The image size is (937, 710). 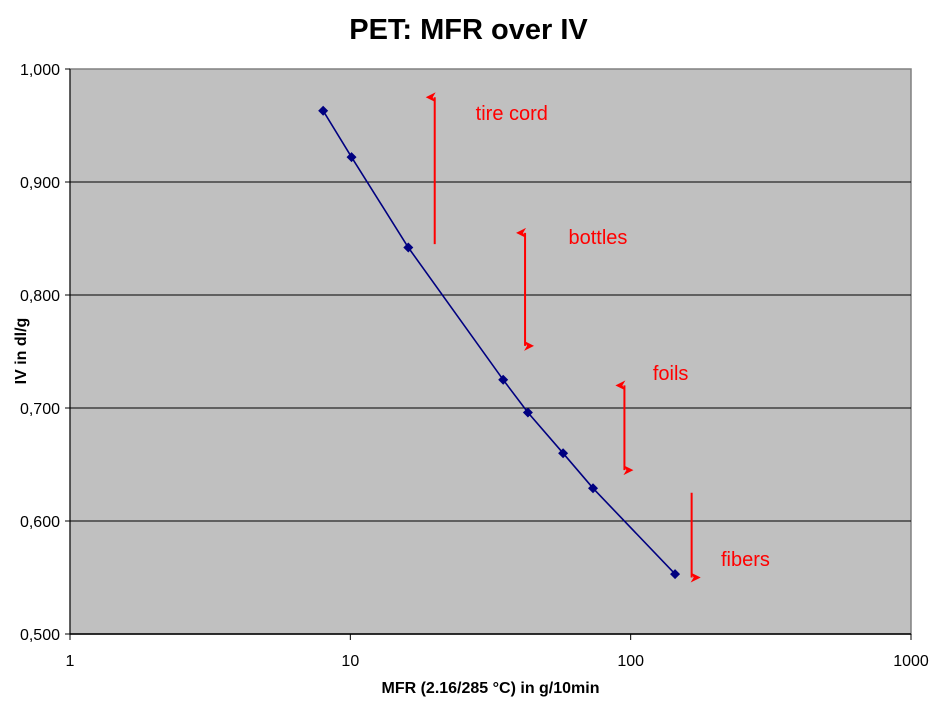 What do you see at coordinates (468, 30) in the screenshot?
I see `chart-title: PET: MFR over IV` at bounding box center [468, 30].